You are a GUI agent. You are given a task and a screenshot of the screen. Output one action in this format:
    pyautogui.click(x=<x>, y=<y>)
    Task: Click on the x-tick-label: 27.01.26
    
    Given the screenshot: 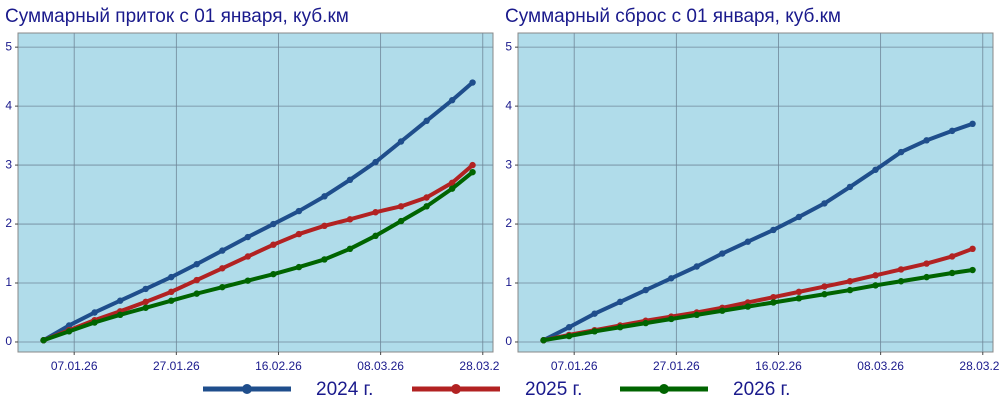 What is the action you would take?
    pyautogui.click(x=676, y=365)
    